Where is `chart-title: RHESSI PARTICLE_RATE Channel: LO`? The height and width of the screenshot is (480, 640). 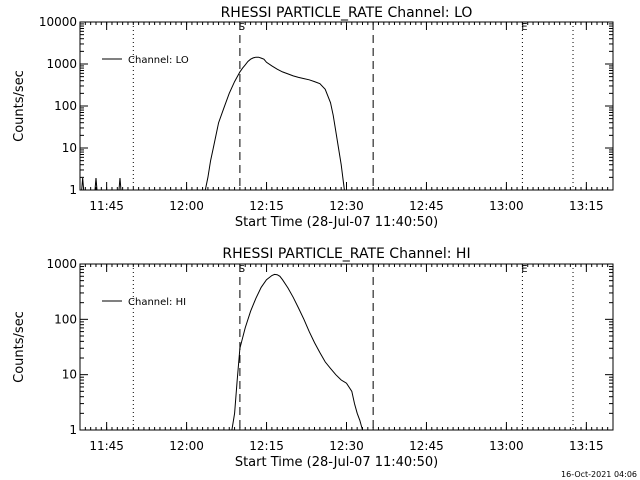 chart-title: RHESSI PARTICLE_RATE Channel: LO is located at coordinates (347, 13).